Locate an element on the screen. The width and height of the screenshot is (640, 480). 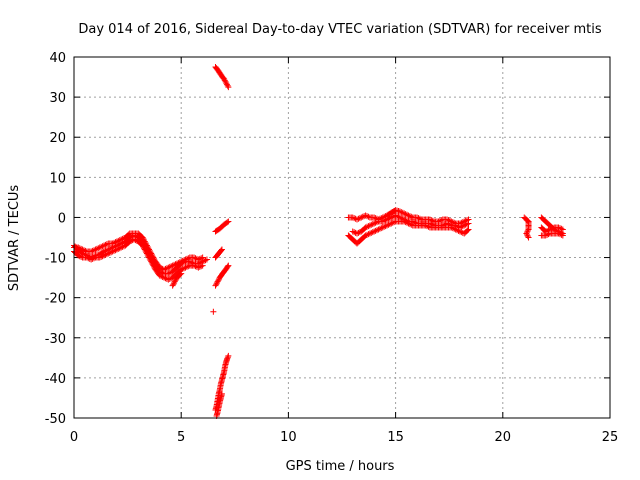
x-tick-label: 10 is located at coordinates (288, 437).